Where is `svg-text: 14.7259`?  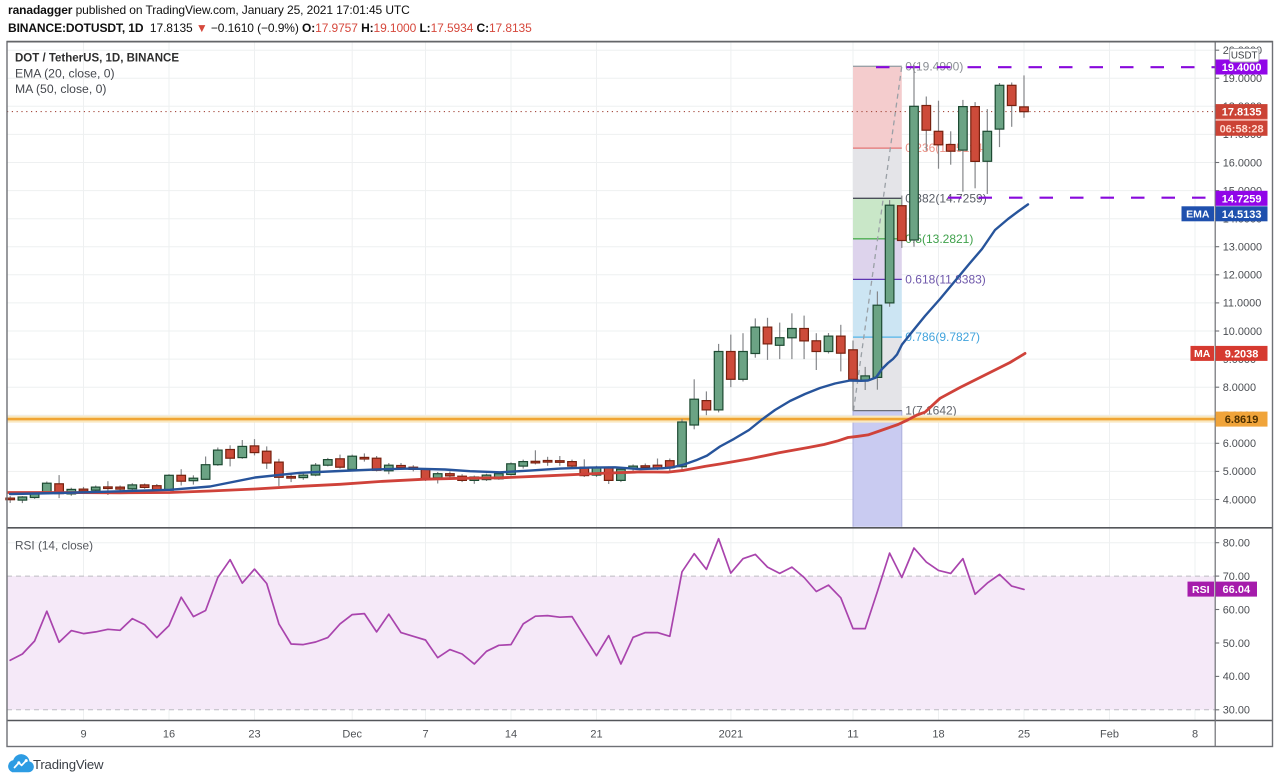
svg-text: 14.7259 is located at coordinates (1242, 199).